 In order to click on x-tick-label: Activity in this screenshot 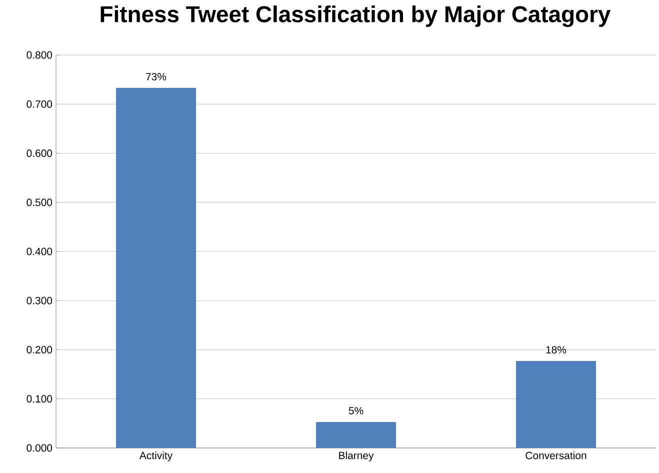, I will do `click(156, 457)`.